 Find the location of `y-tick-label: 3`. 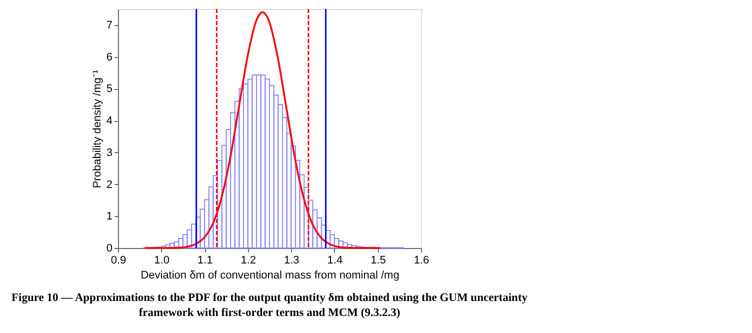

y-tick-label: 3 is located at coordinates (109, 152).